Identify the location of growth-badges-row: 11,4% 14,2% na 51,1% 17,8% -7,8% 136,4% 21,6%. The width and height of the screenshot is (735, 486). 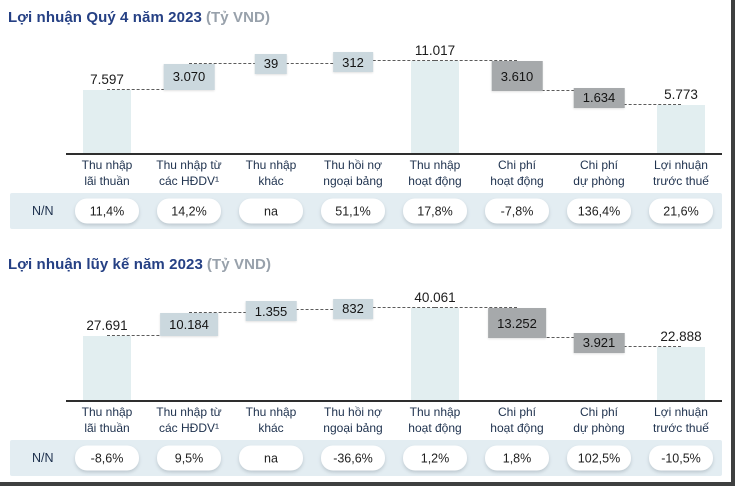
(394, 211).